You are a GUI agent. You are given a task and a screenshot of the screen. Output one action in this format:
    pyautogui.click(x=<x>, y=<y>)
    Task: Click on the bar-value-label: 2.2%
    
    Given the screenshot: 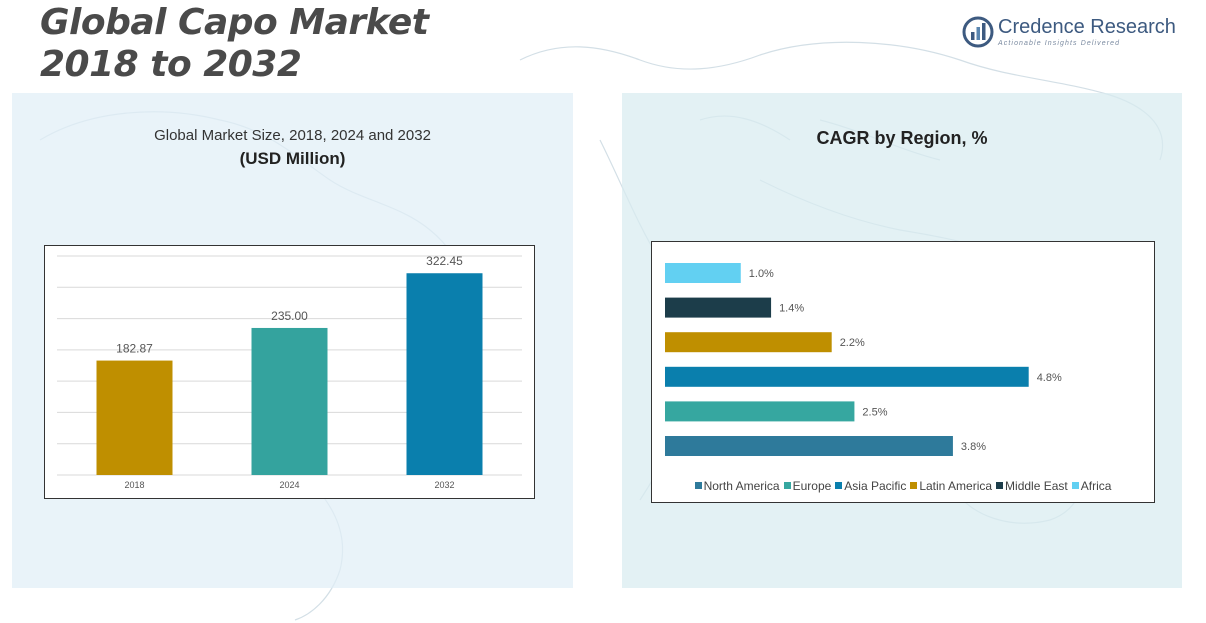 What is the action you would take?
    pyautogui.click(x=852, y=343)
    